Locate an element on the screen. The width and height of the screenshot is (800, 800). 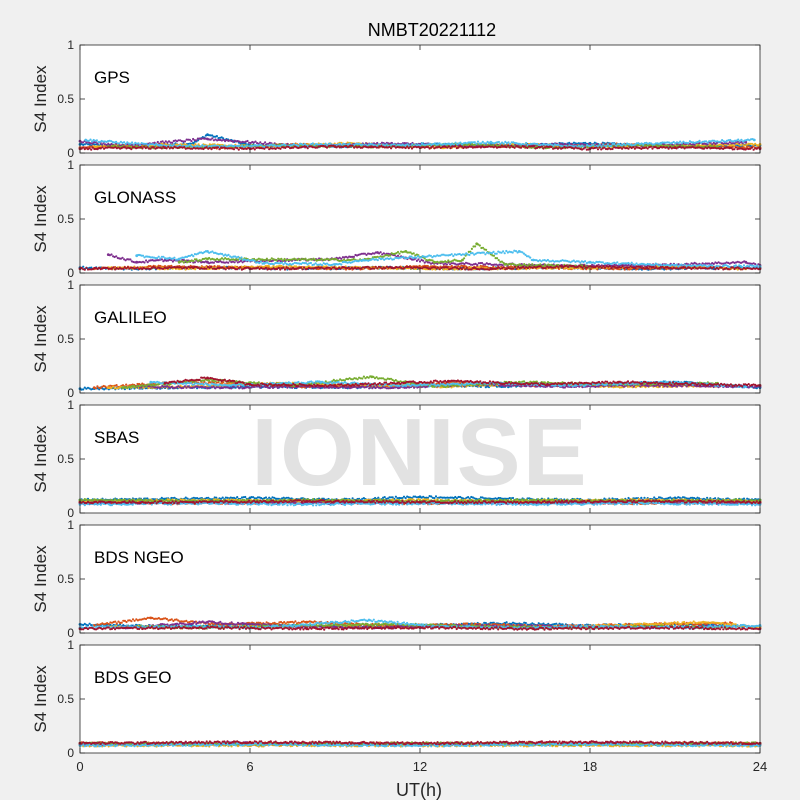
data-point is located at coordinates (754, 140).